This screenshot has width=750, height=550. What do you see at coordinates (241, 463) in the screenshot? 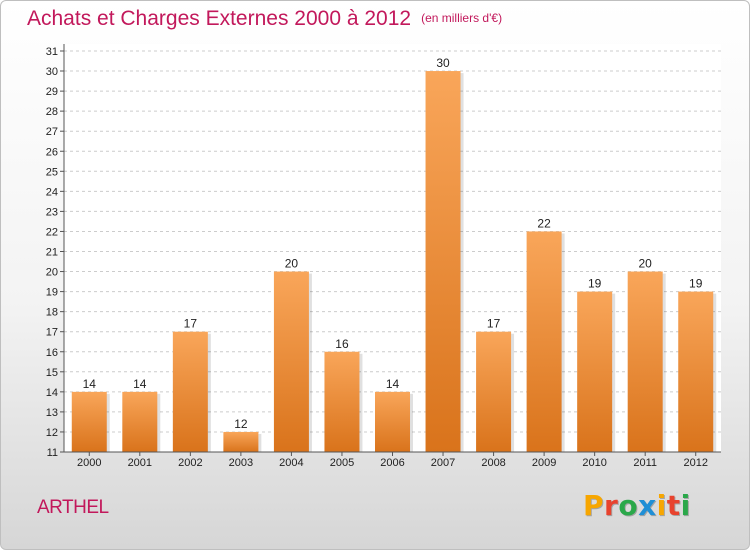
I see `x-tick-label-2003: 2003` at bounding box center [241, 463].